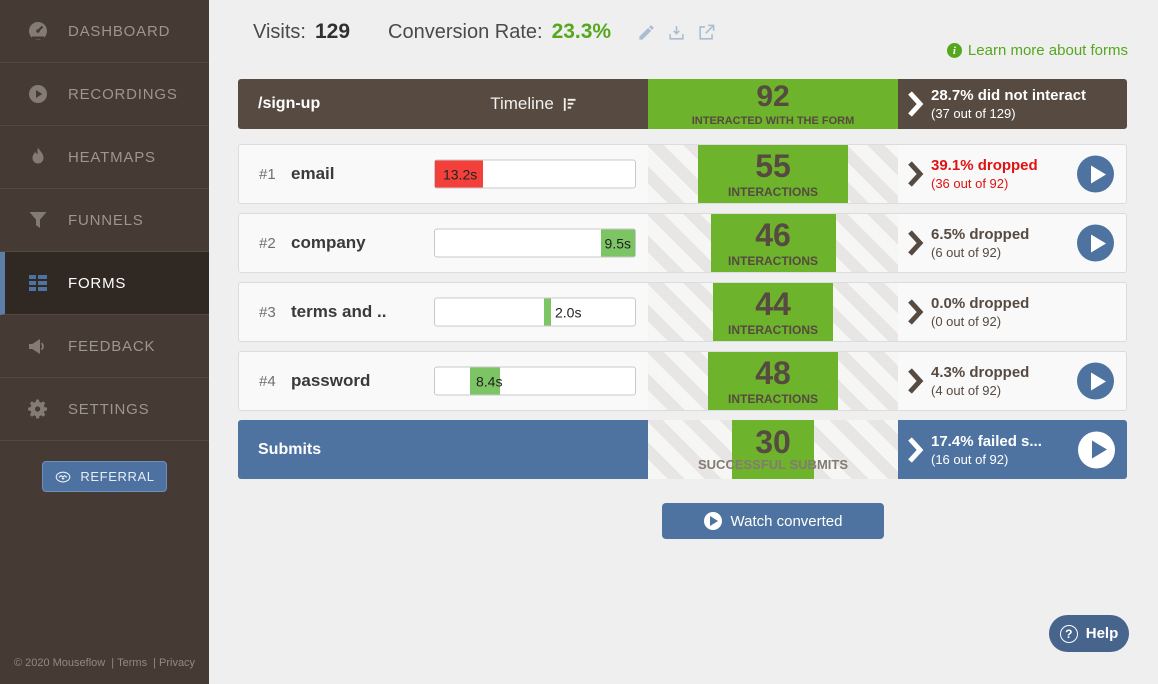 Image resolution: width=1158 pixels, height=684 pixels. I want to click on timeline-bar: 8.4s, so click(535, 381).